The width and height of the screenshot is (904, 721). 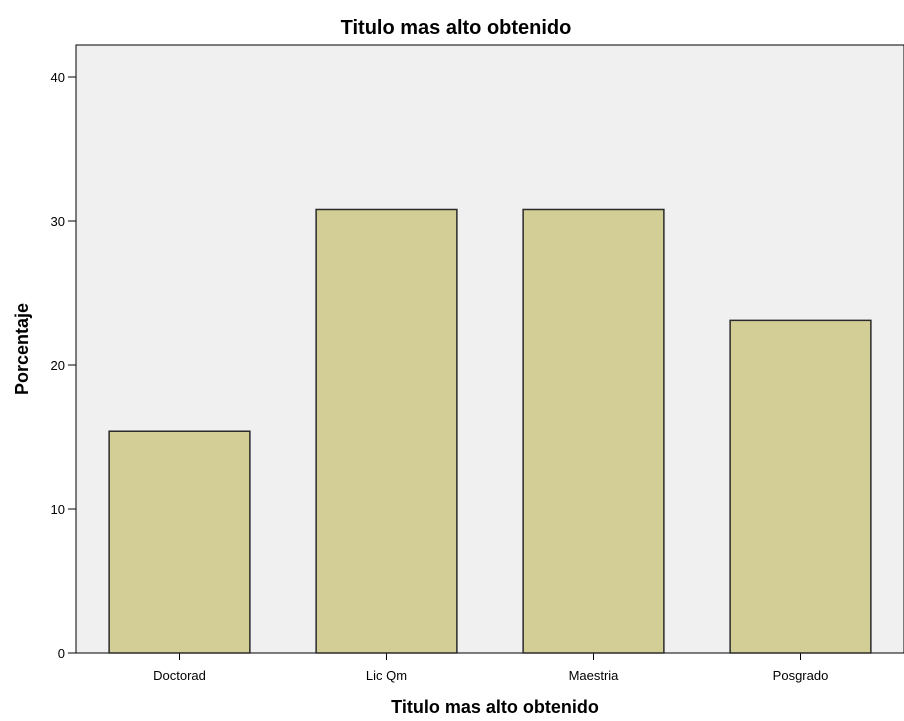 I want to click on y-tick-label: 40, so click(x=58, y=77).